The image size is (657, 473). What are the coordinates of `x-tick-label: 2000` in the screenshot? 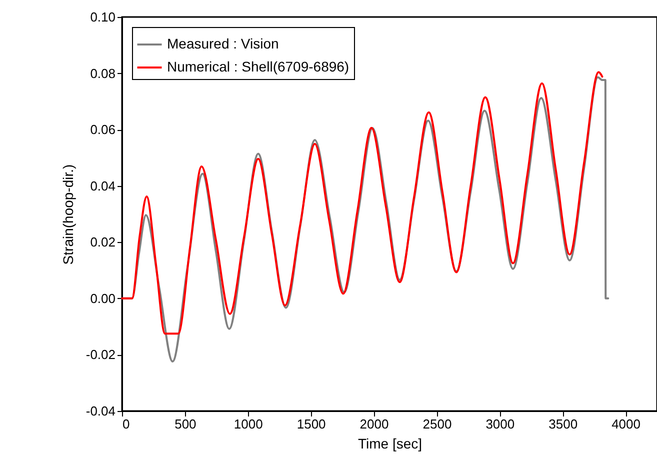 It's located at (374, 424).